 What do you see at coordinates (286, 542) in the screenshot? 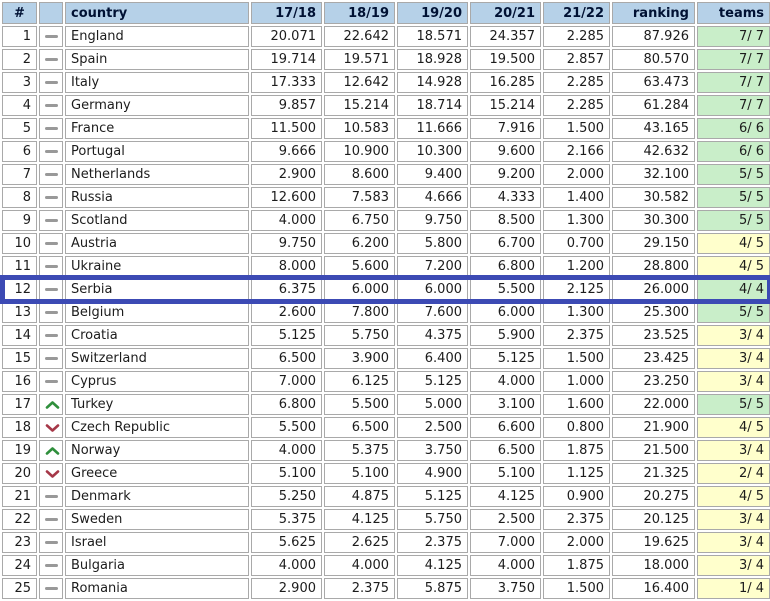
I see `season-cell: 5.625` at bounding box center [286, 542].